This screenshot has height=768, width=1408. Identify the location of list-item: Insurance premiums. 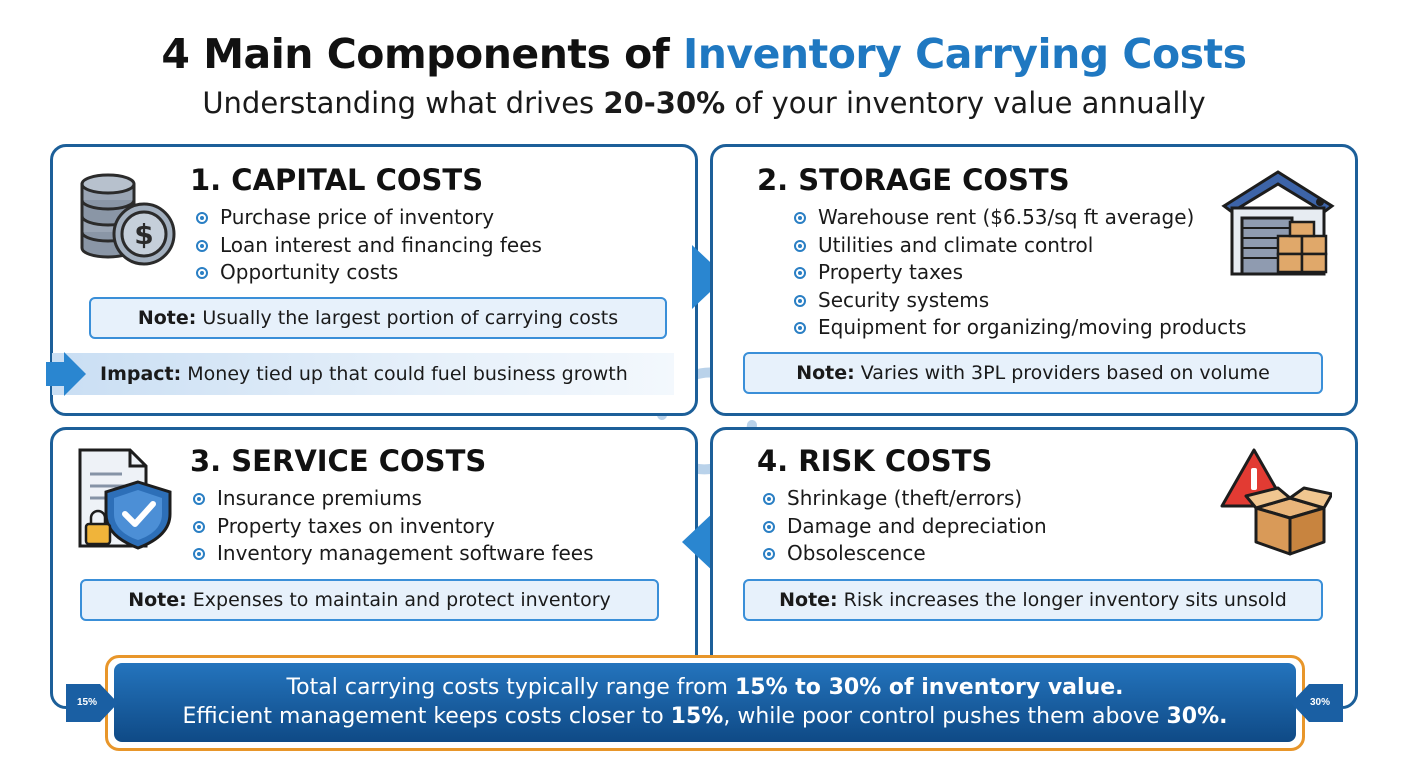
(393, 499).